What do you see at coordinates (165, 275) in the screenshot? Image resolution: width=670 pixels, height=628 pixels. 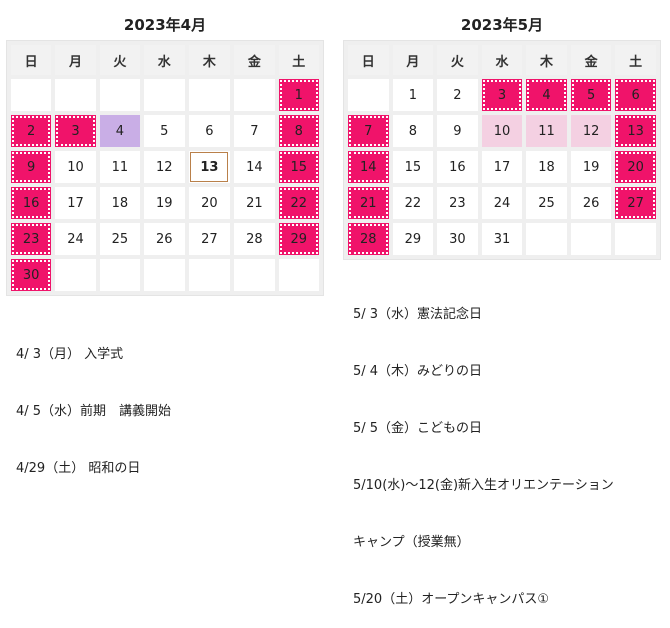 I see `week-row: 30` at bounding box center [165, 275].